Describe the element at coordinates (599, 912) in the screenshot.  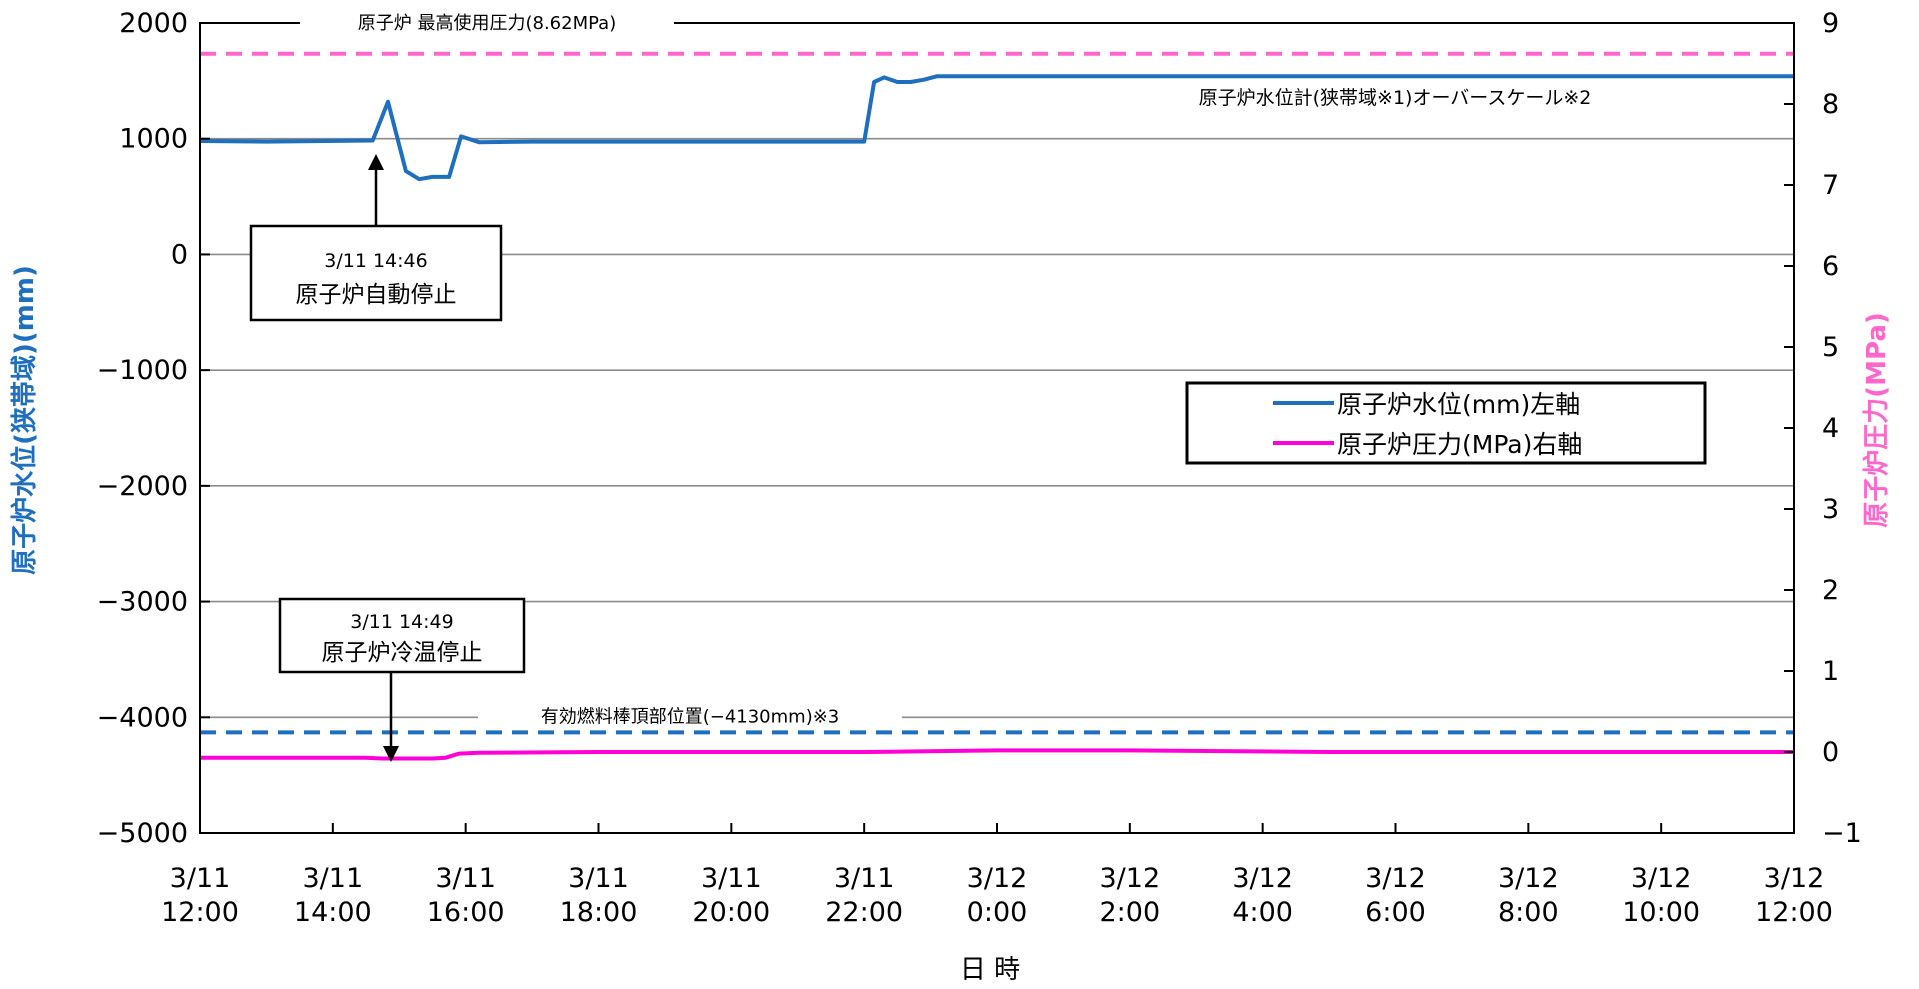
I see `x-tick-label-time: 18:00` at that location.